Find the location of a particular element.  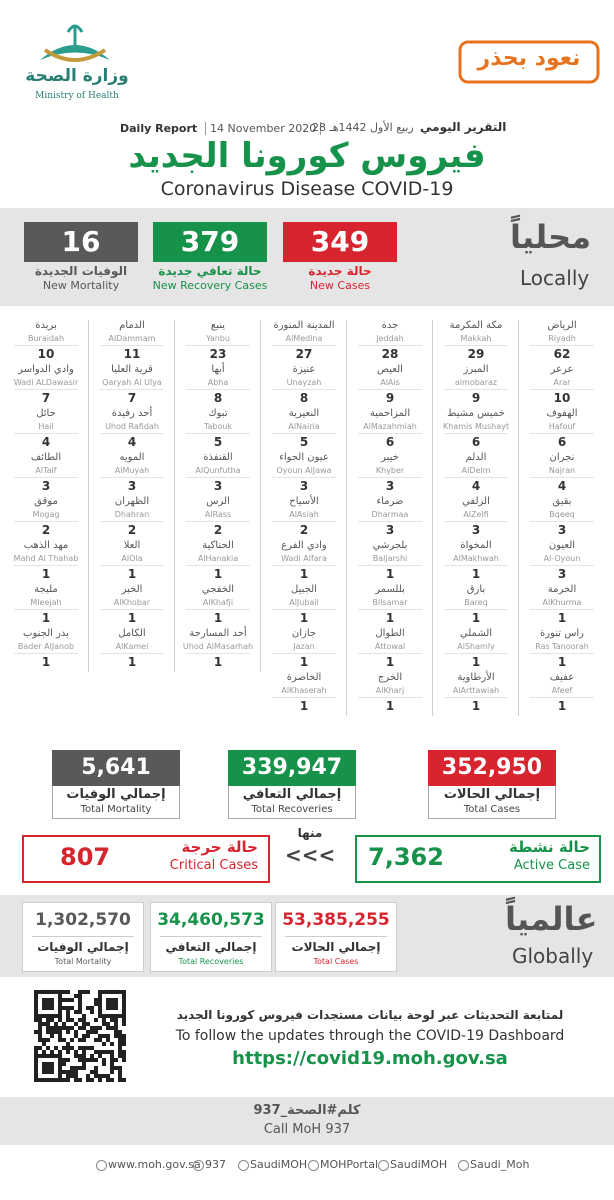

city-count: 3 is located at coordinates (304, 486).